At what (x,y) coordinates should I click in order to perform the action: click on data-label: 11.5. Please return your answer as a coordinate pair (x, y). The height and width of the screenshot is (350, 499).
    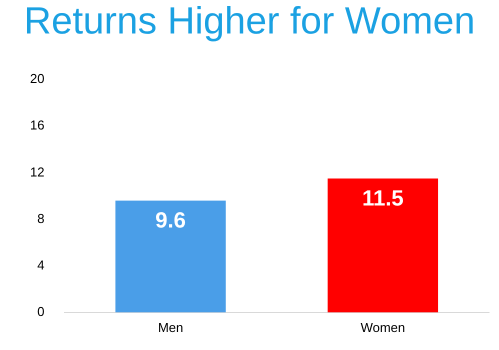
    Looking at the image, I should click on (383, 198).